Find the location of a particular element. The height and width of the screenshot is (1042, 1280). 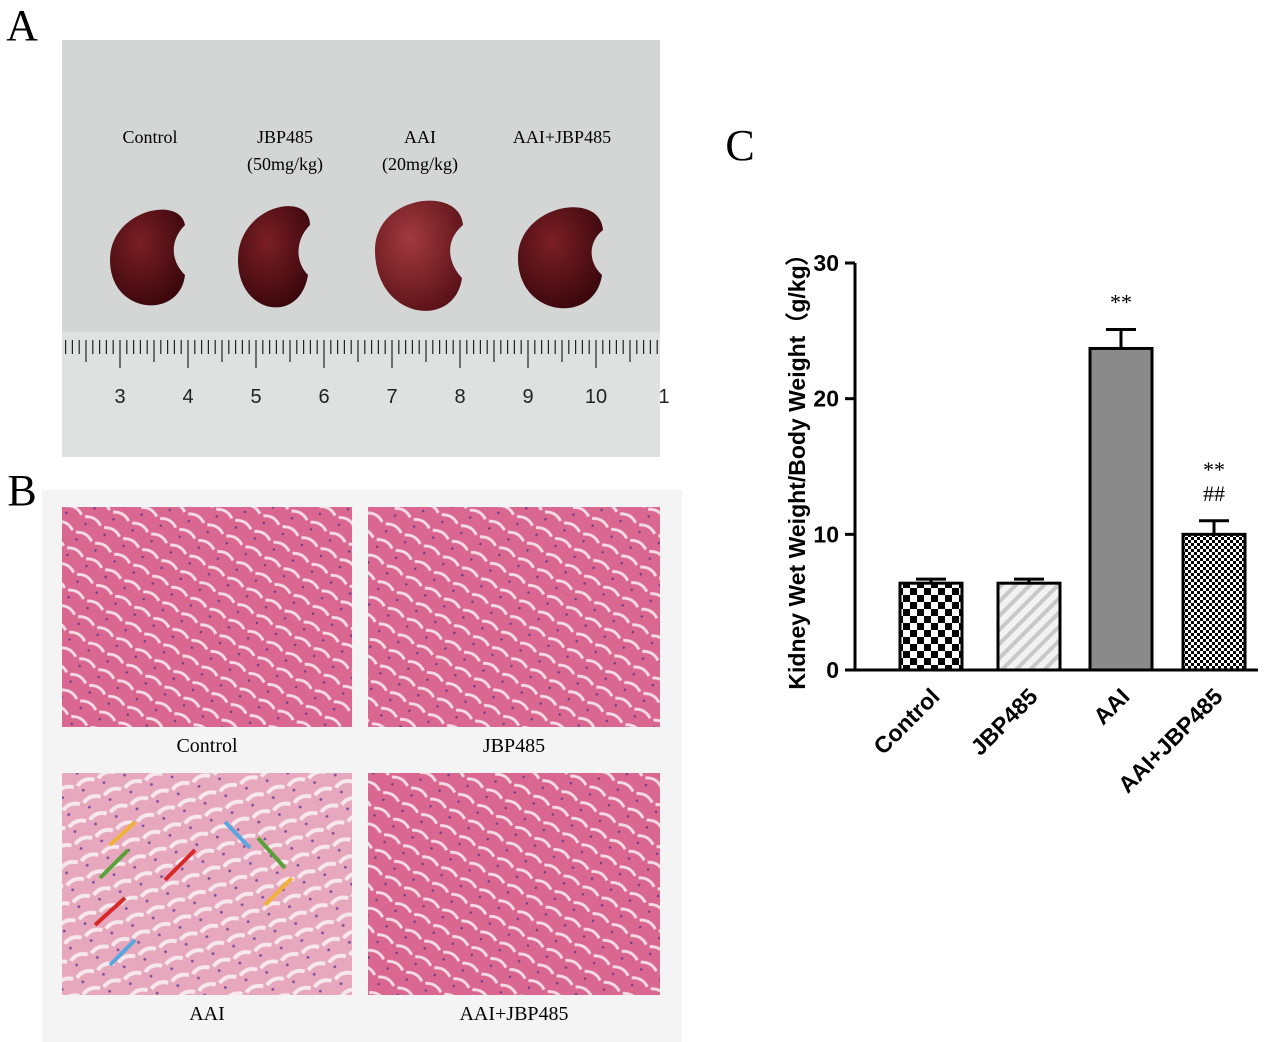

ruler-ticks is located at coordinates (361, 354).